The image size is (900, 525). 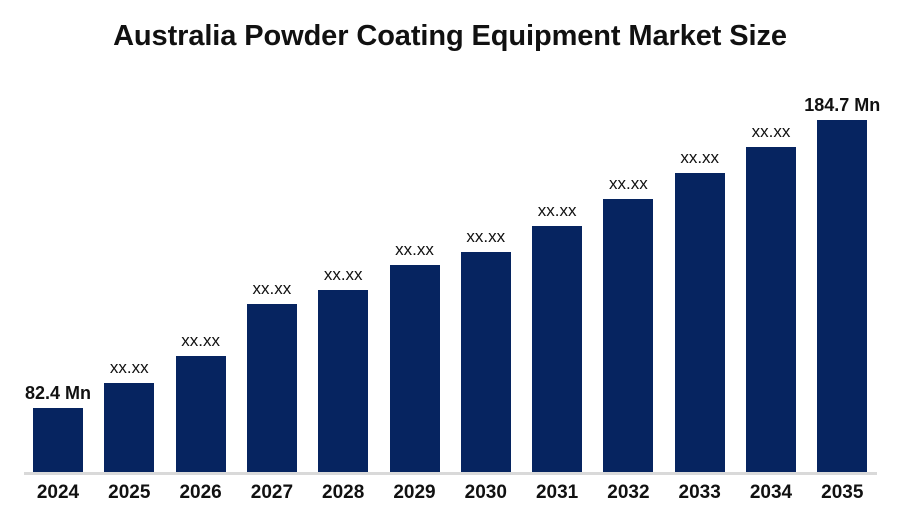 I want to click on category-label-2031: 2031, so click(x=557, y=492).